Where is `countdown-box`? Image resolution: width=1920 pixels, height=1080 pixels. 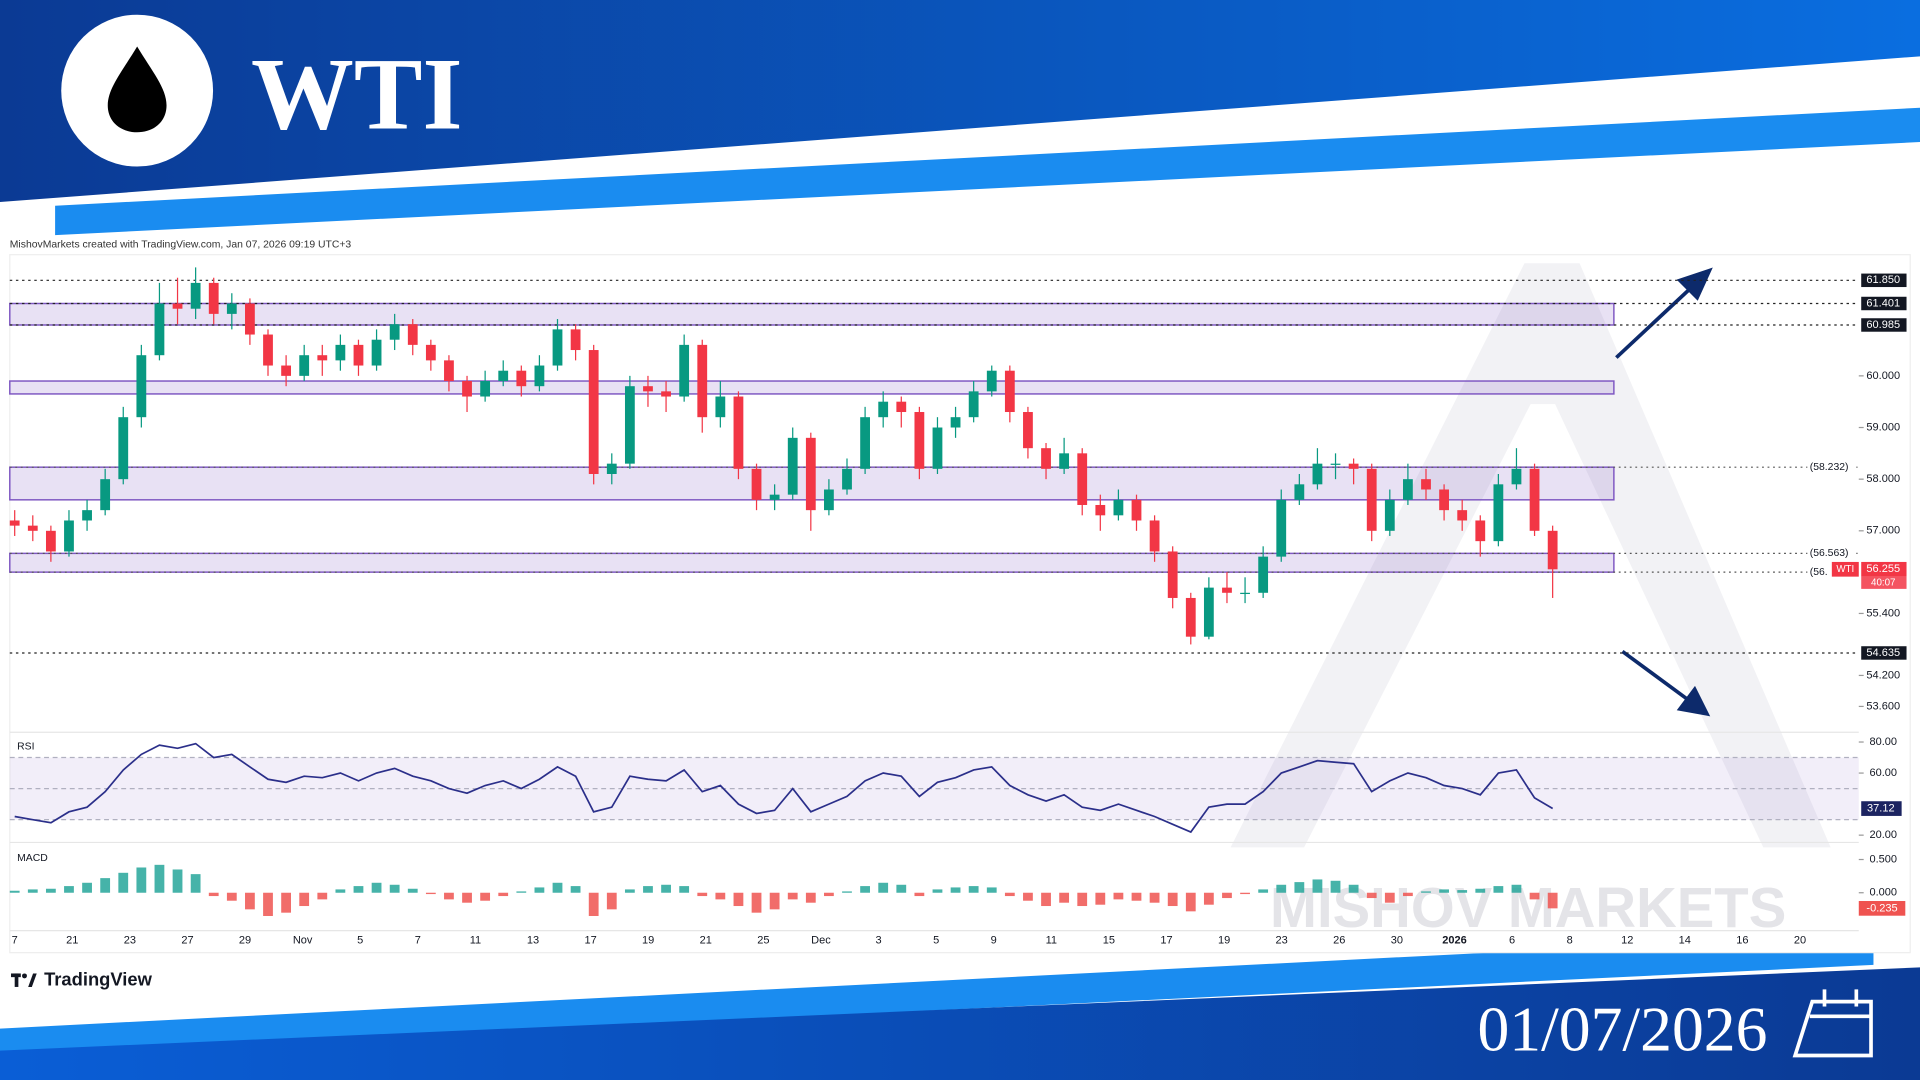 countdown-box is located at coordinates (1884, 582).